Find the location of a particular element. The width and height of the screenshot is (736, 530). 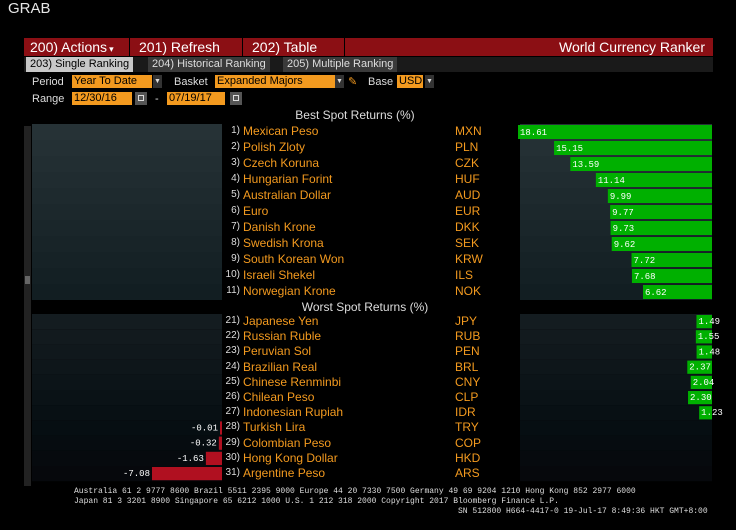

tab-multiple-ranking: 205) Multiple Ranking is located at coordinates (340, 64).